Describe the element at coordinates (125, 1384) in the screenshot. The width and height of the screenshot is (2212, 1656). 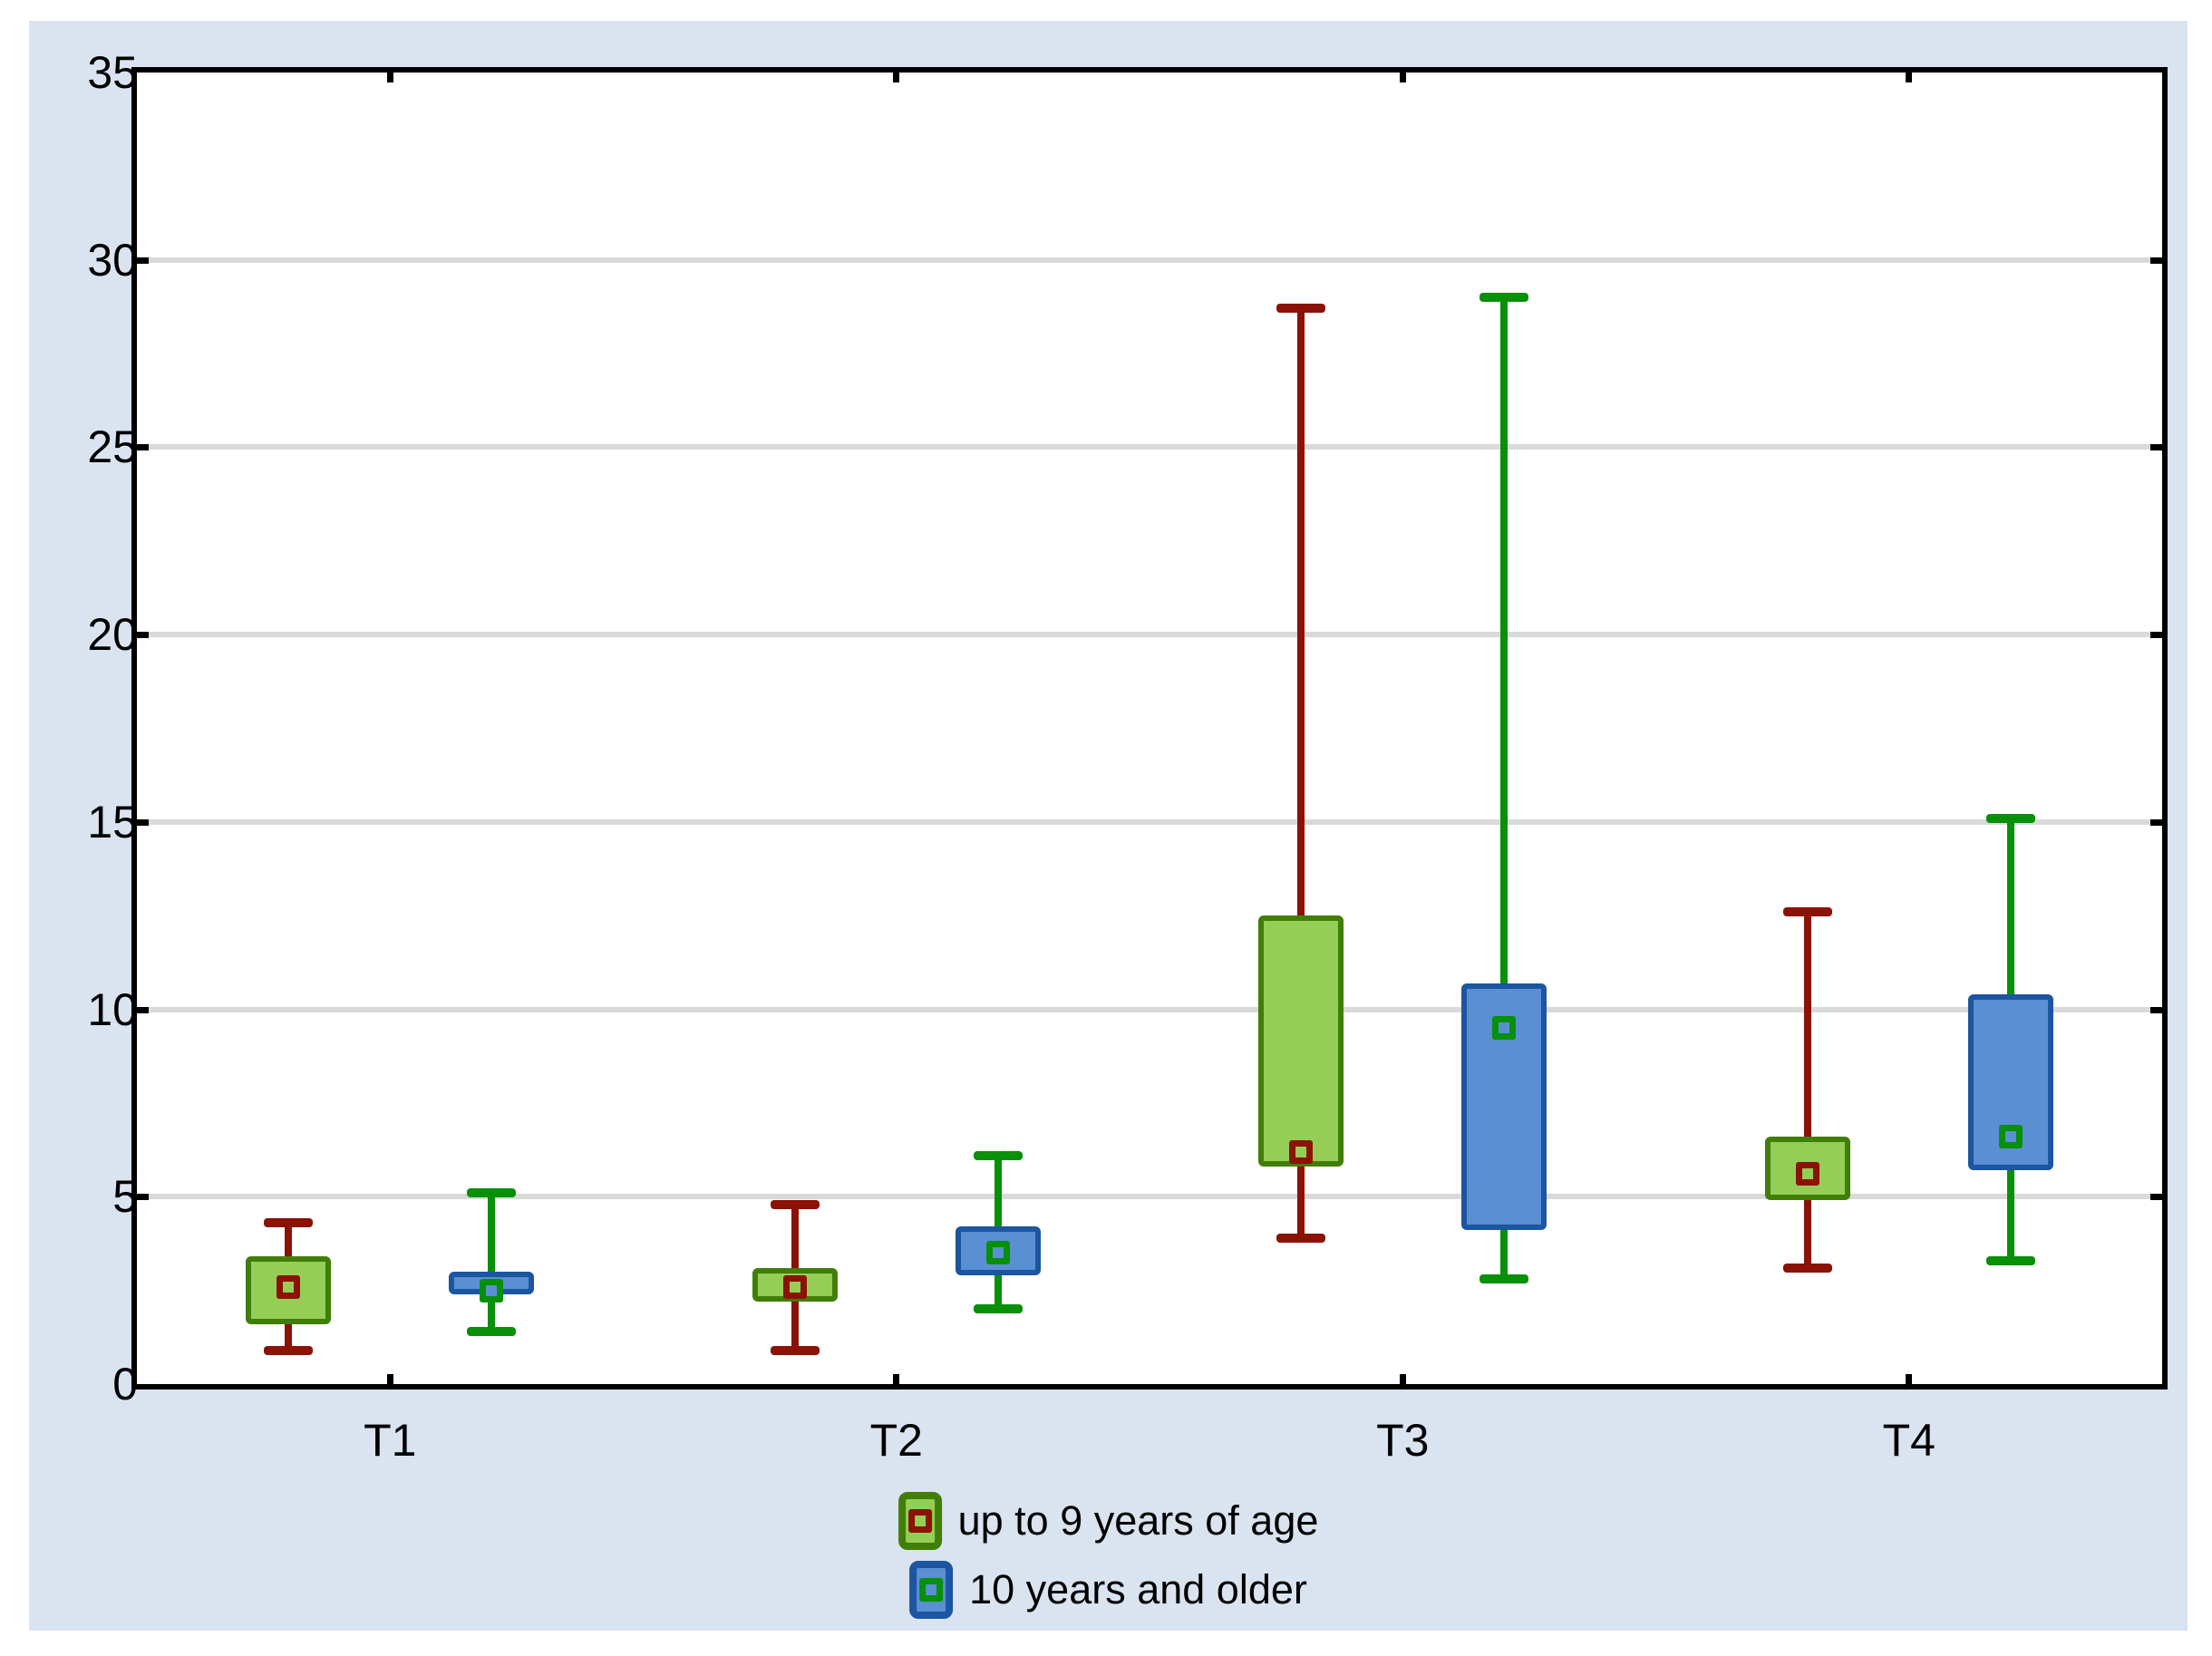
I see `y-tick-label: 0` at that location.